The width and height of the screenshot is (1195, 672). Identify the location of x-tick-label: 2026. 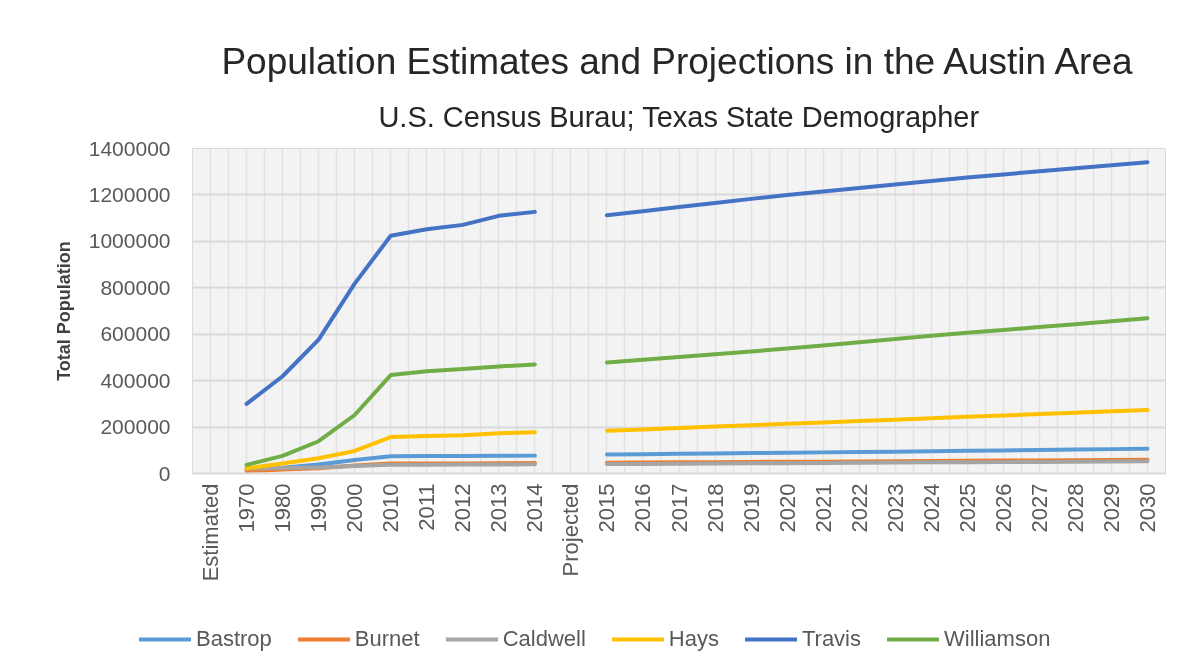
(1003, 508).